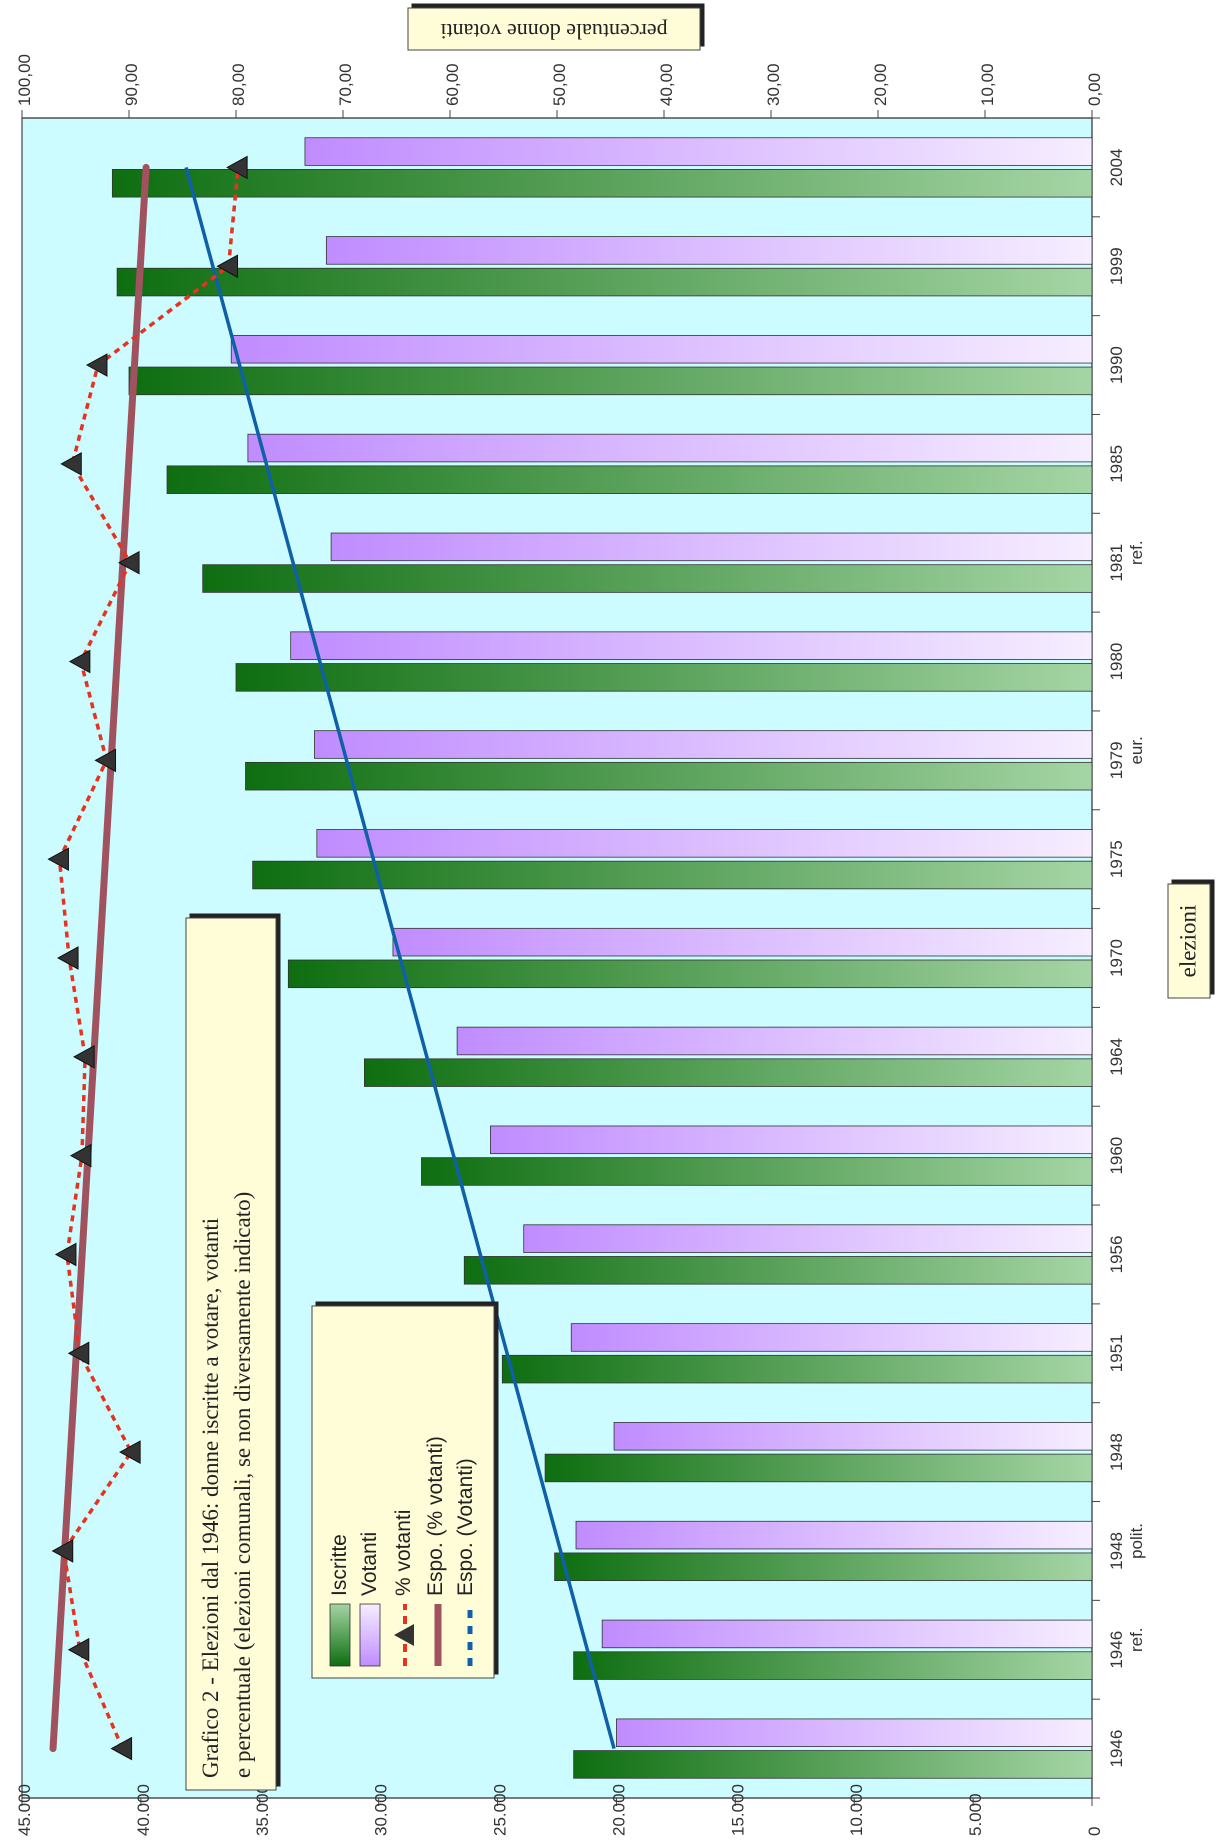 This screenshot has width=1228, height=1847. I want to click on x-axis-title: elezioni, so click(1187, 941).